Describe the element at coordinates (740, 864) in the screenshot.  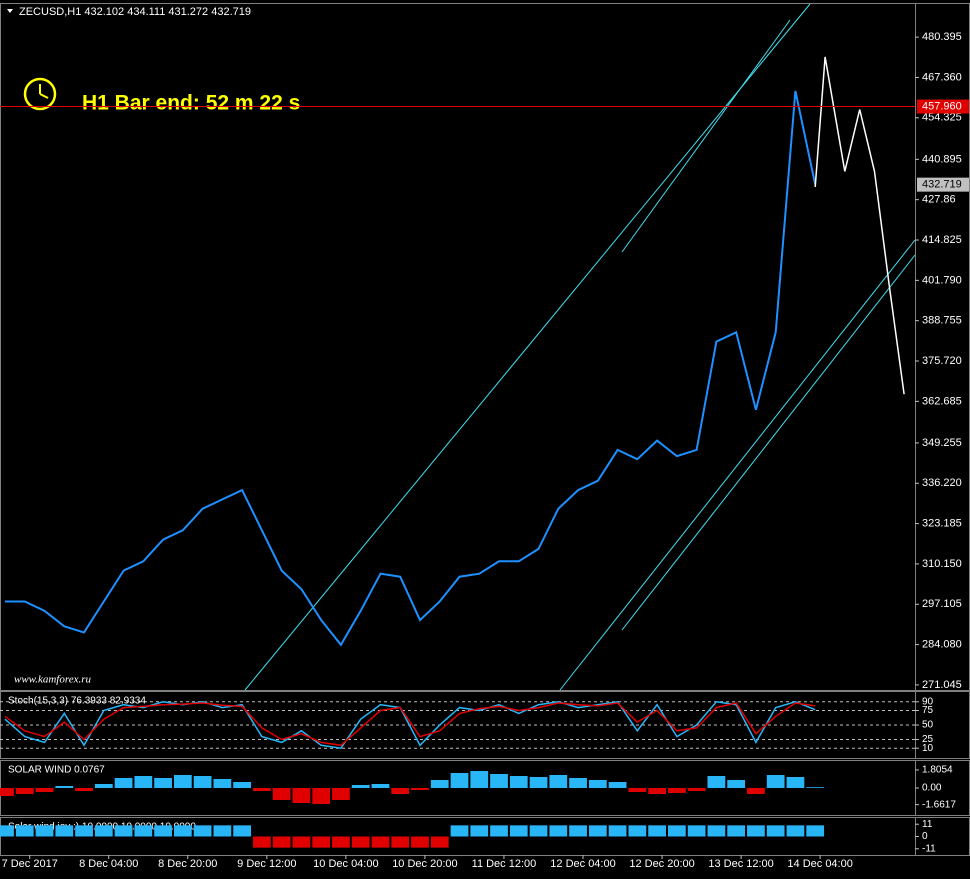
I see `x-tick-label: 13 Dec 12:00` at that location.